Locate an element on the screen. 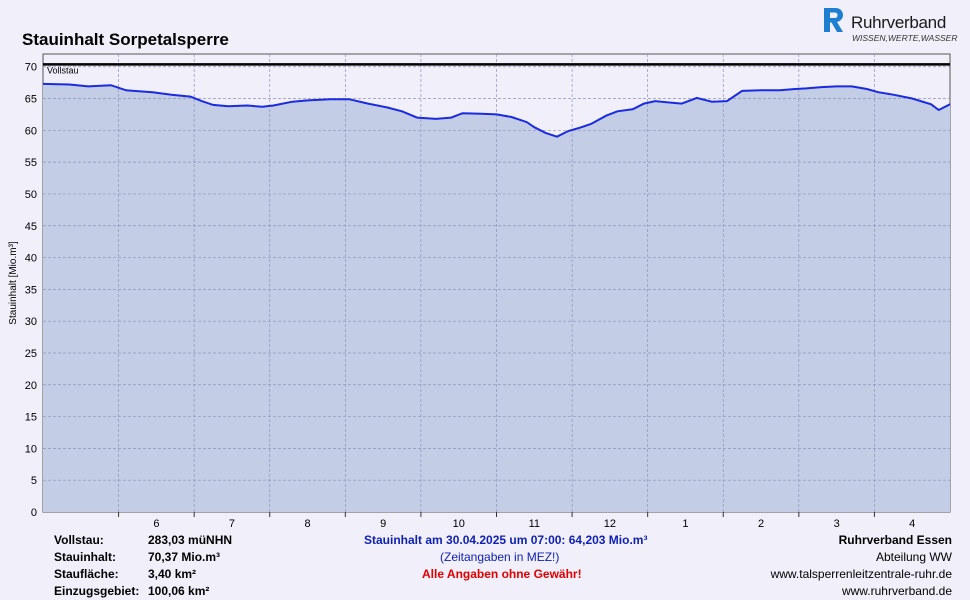 The image size is (970, 600). y-tick-label: 45 is located at coordinates (31, 227).